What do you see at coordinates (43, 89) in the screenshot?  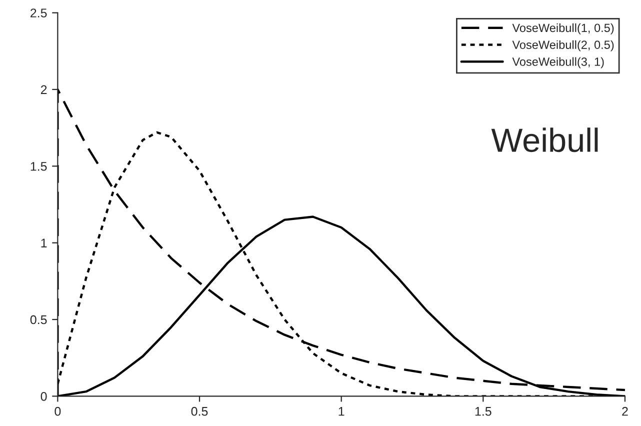 I see `y-tick-label: 2` at bounding box center [43, 89].